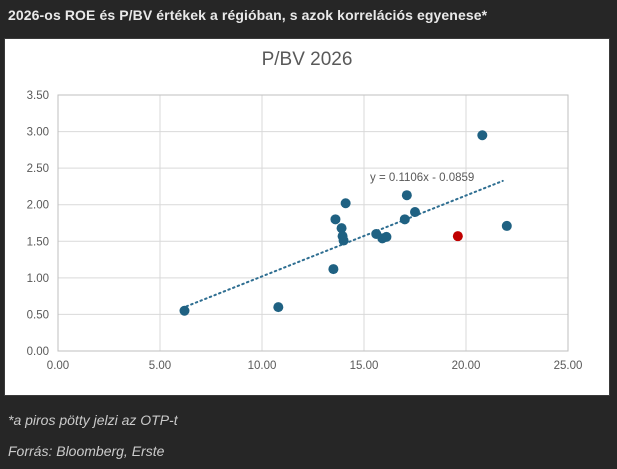 The image size is (617, 469). Describe the element at coordinates (262, 366) in the screenshot. I see `x-tick-label: 10.00` at that location.